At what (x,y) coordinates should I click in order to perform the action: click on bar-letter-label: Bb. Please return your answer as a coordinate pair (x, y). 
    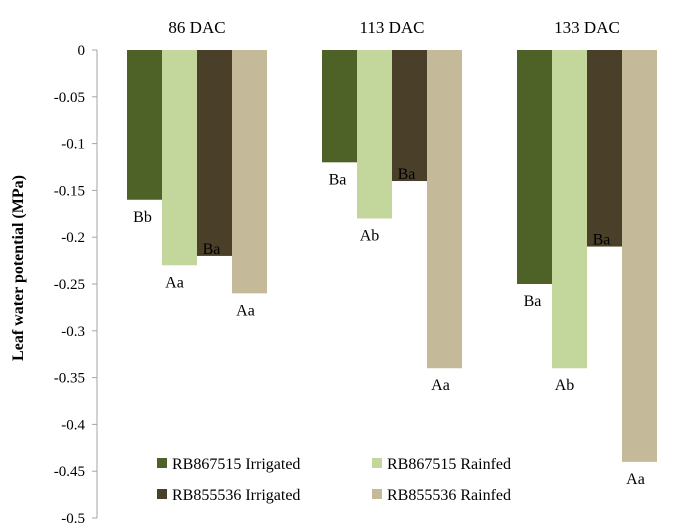
    Looking at the image, I should click on (142, 217).